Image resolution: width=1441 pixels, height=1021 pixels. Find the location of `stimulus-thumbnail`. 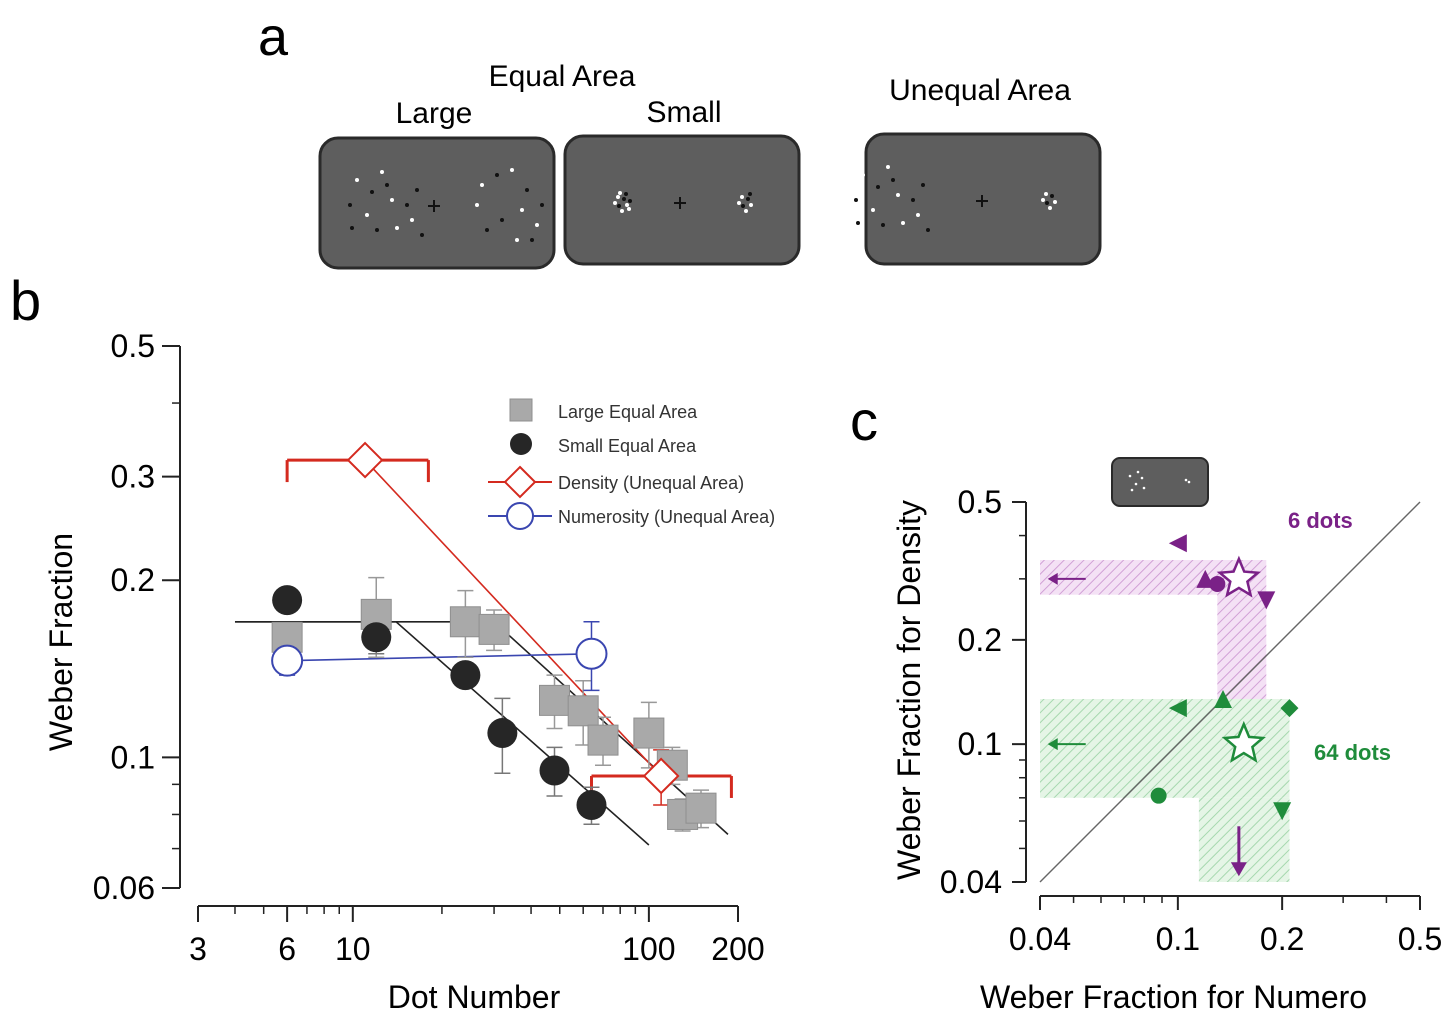

stimulus-thumbnail is located at coordinates (1160, 482).